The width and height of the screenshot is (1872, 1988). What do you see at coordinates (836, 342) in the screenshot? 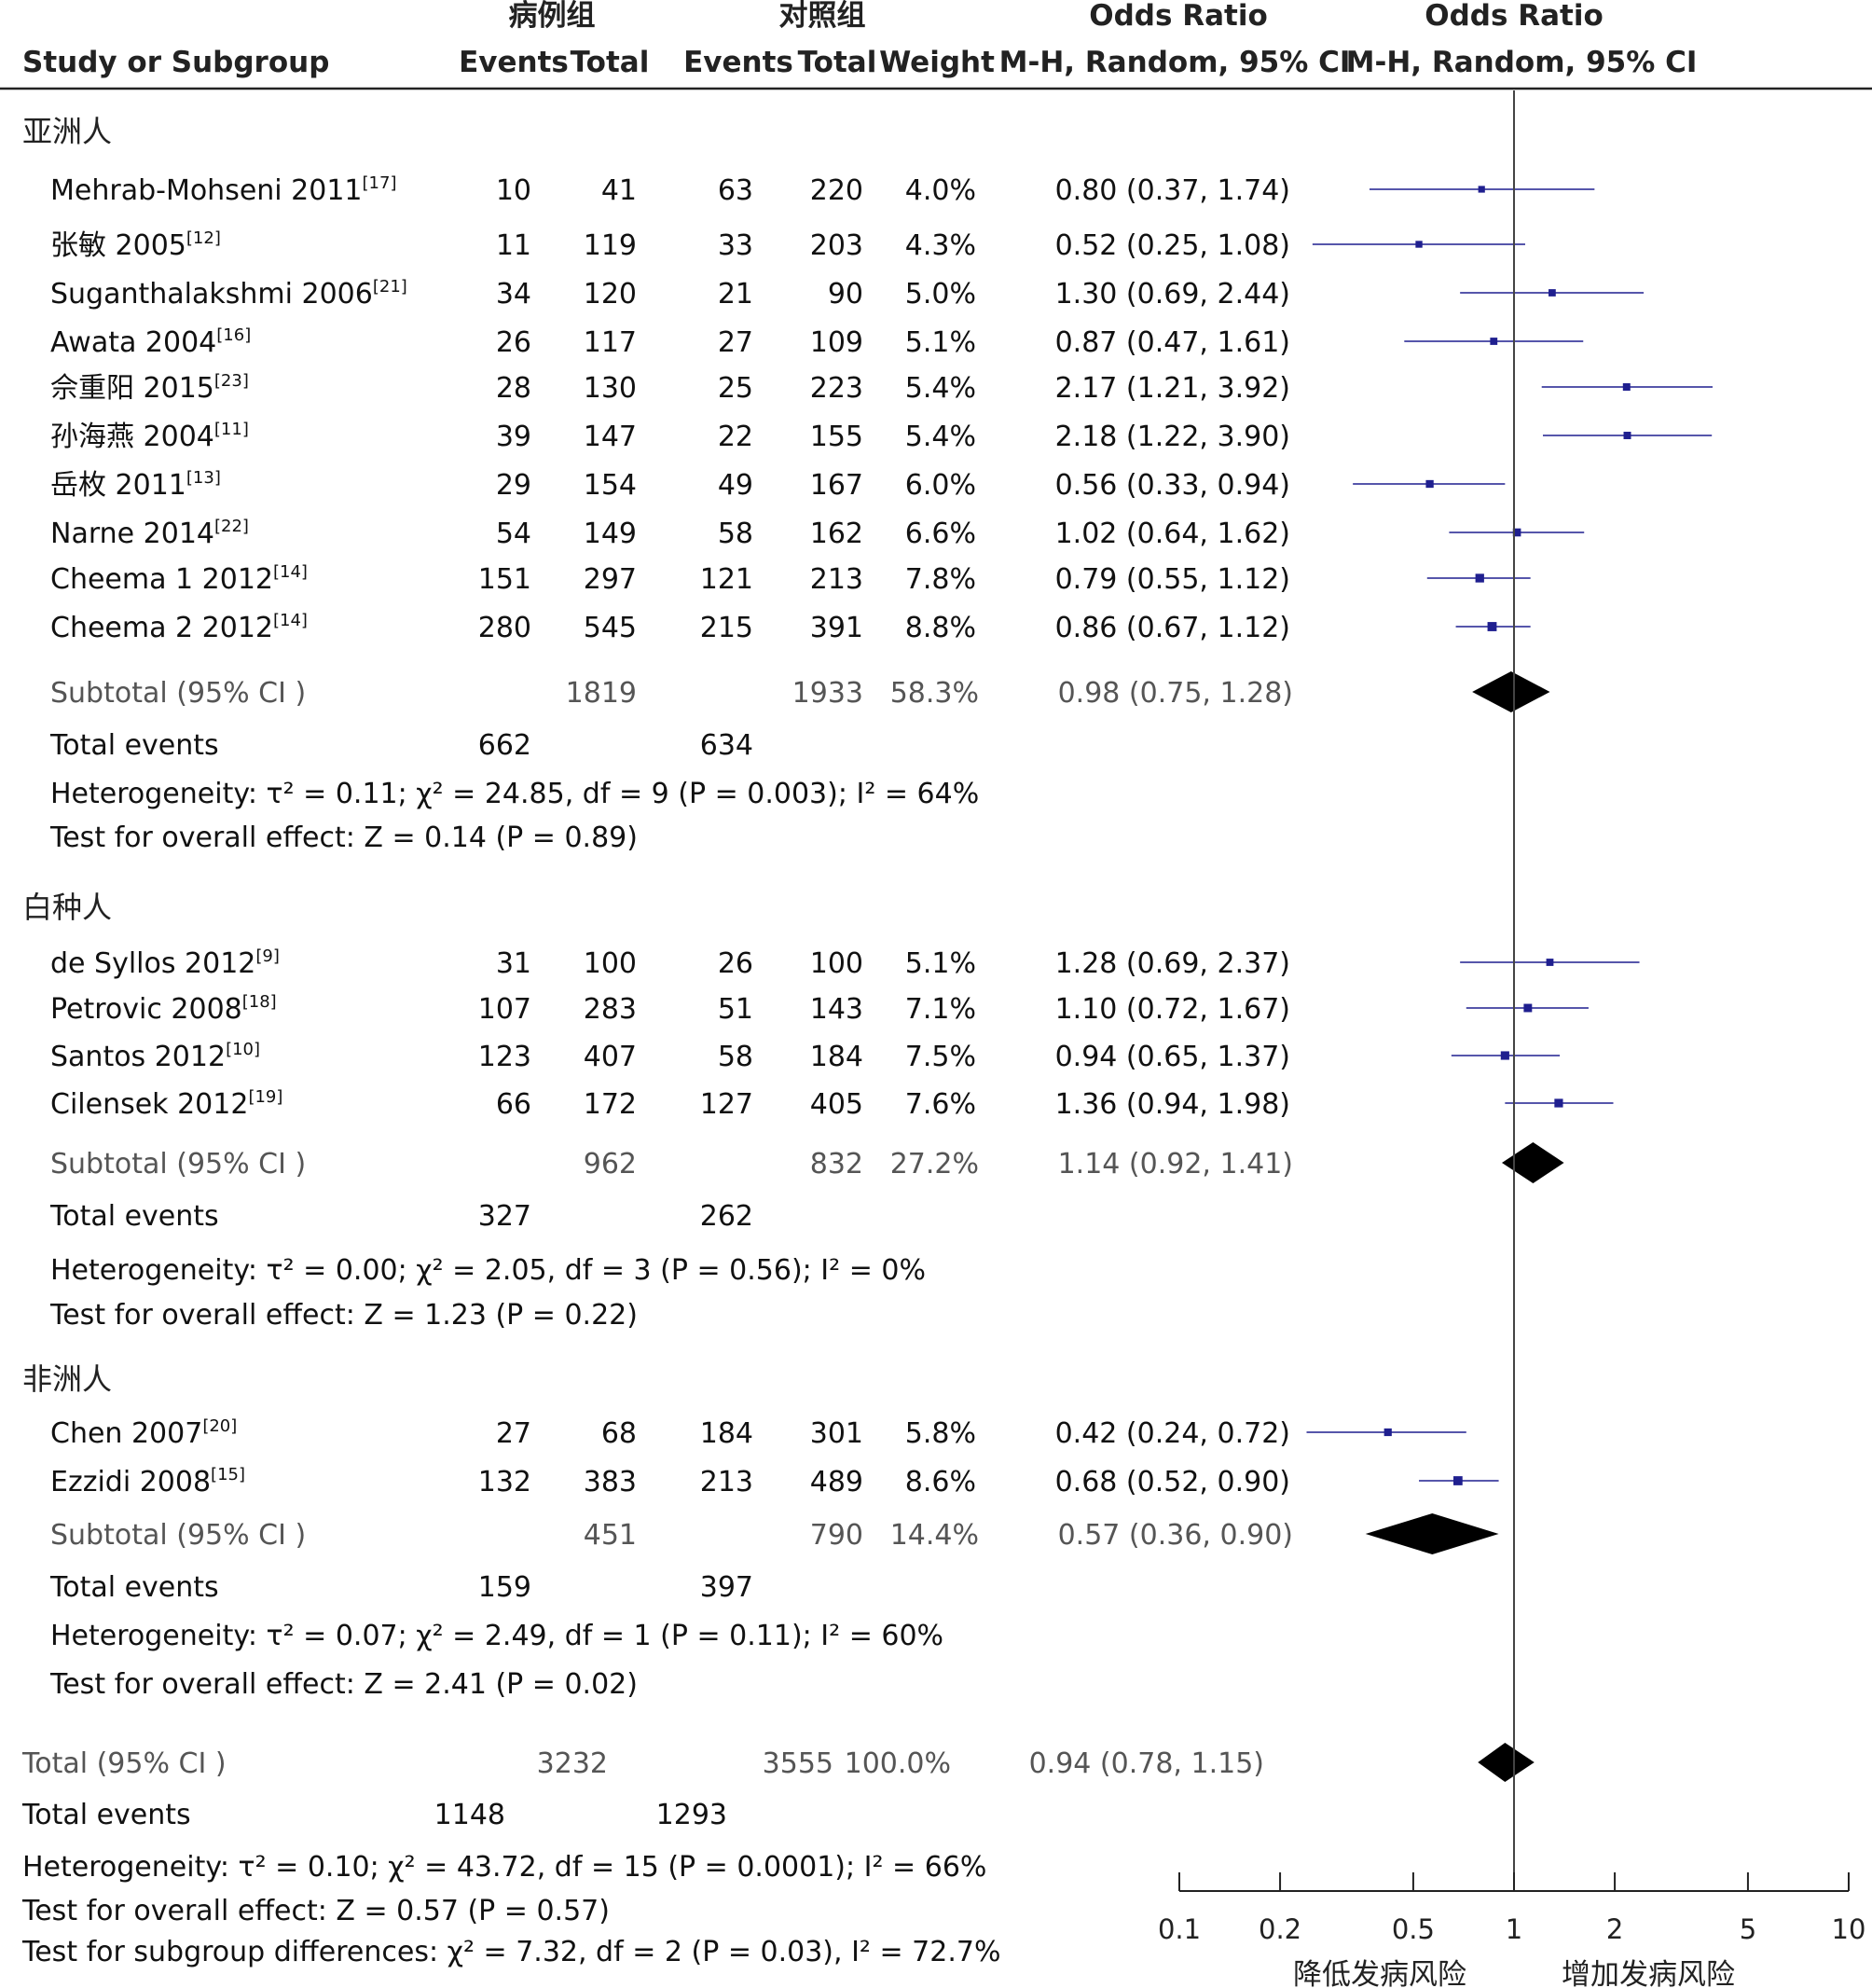
I see `total-control: 109` at bounding box center [836, 342].